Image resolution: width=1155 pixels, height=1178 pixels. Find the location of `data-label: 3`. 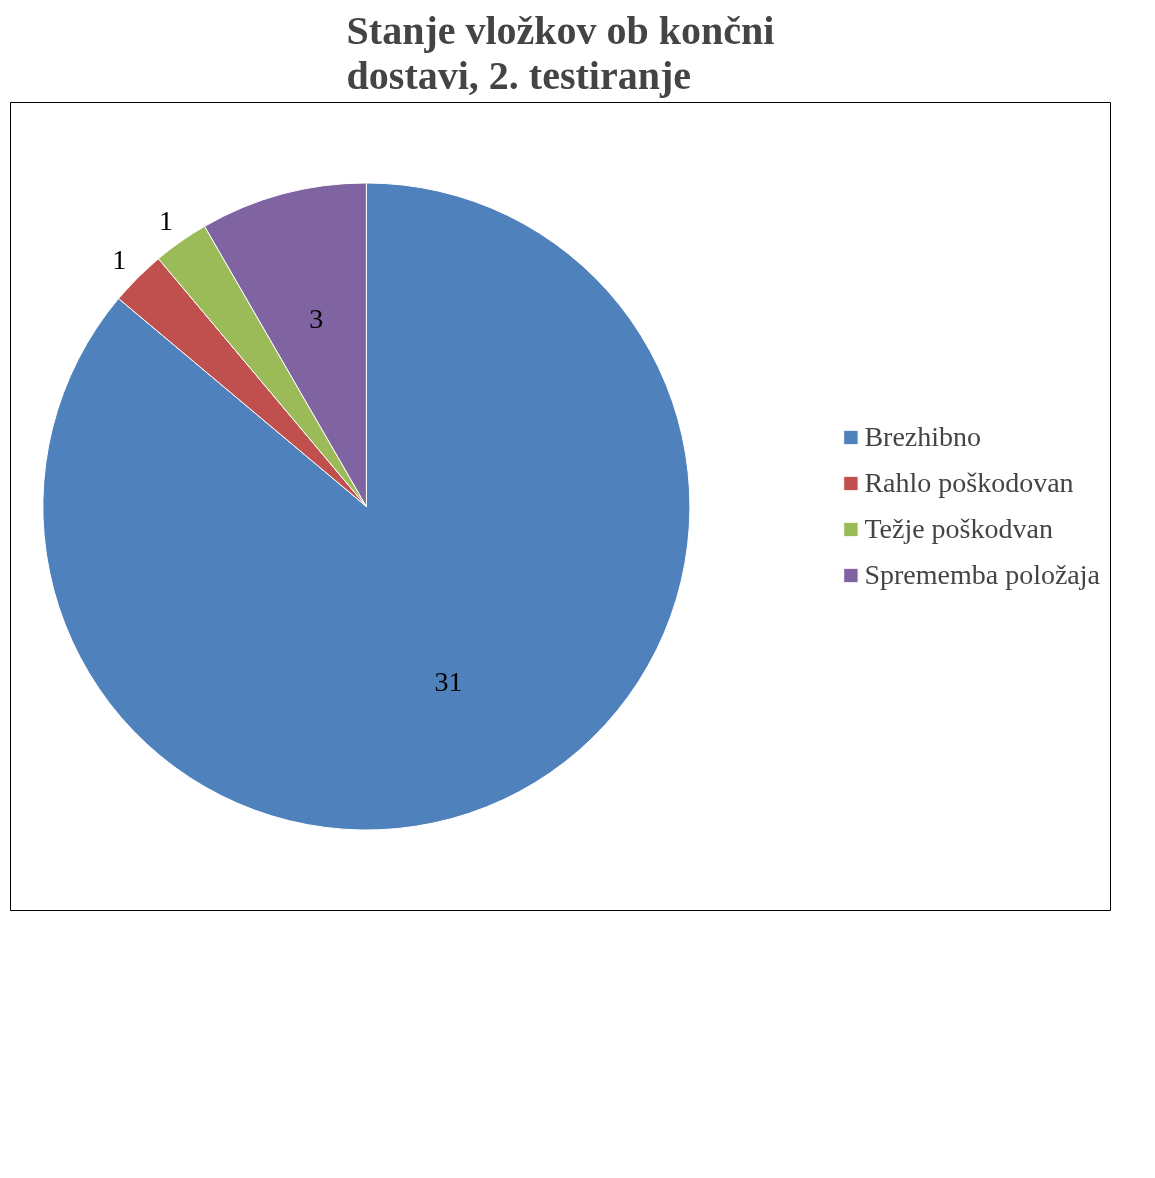

data-label: 3 is located at coordinates (316, 319).